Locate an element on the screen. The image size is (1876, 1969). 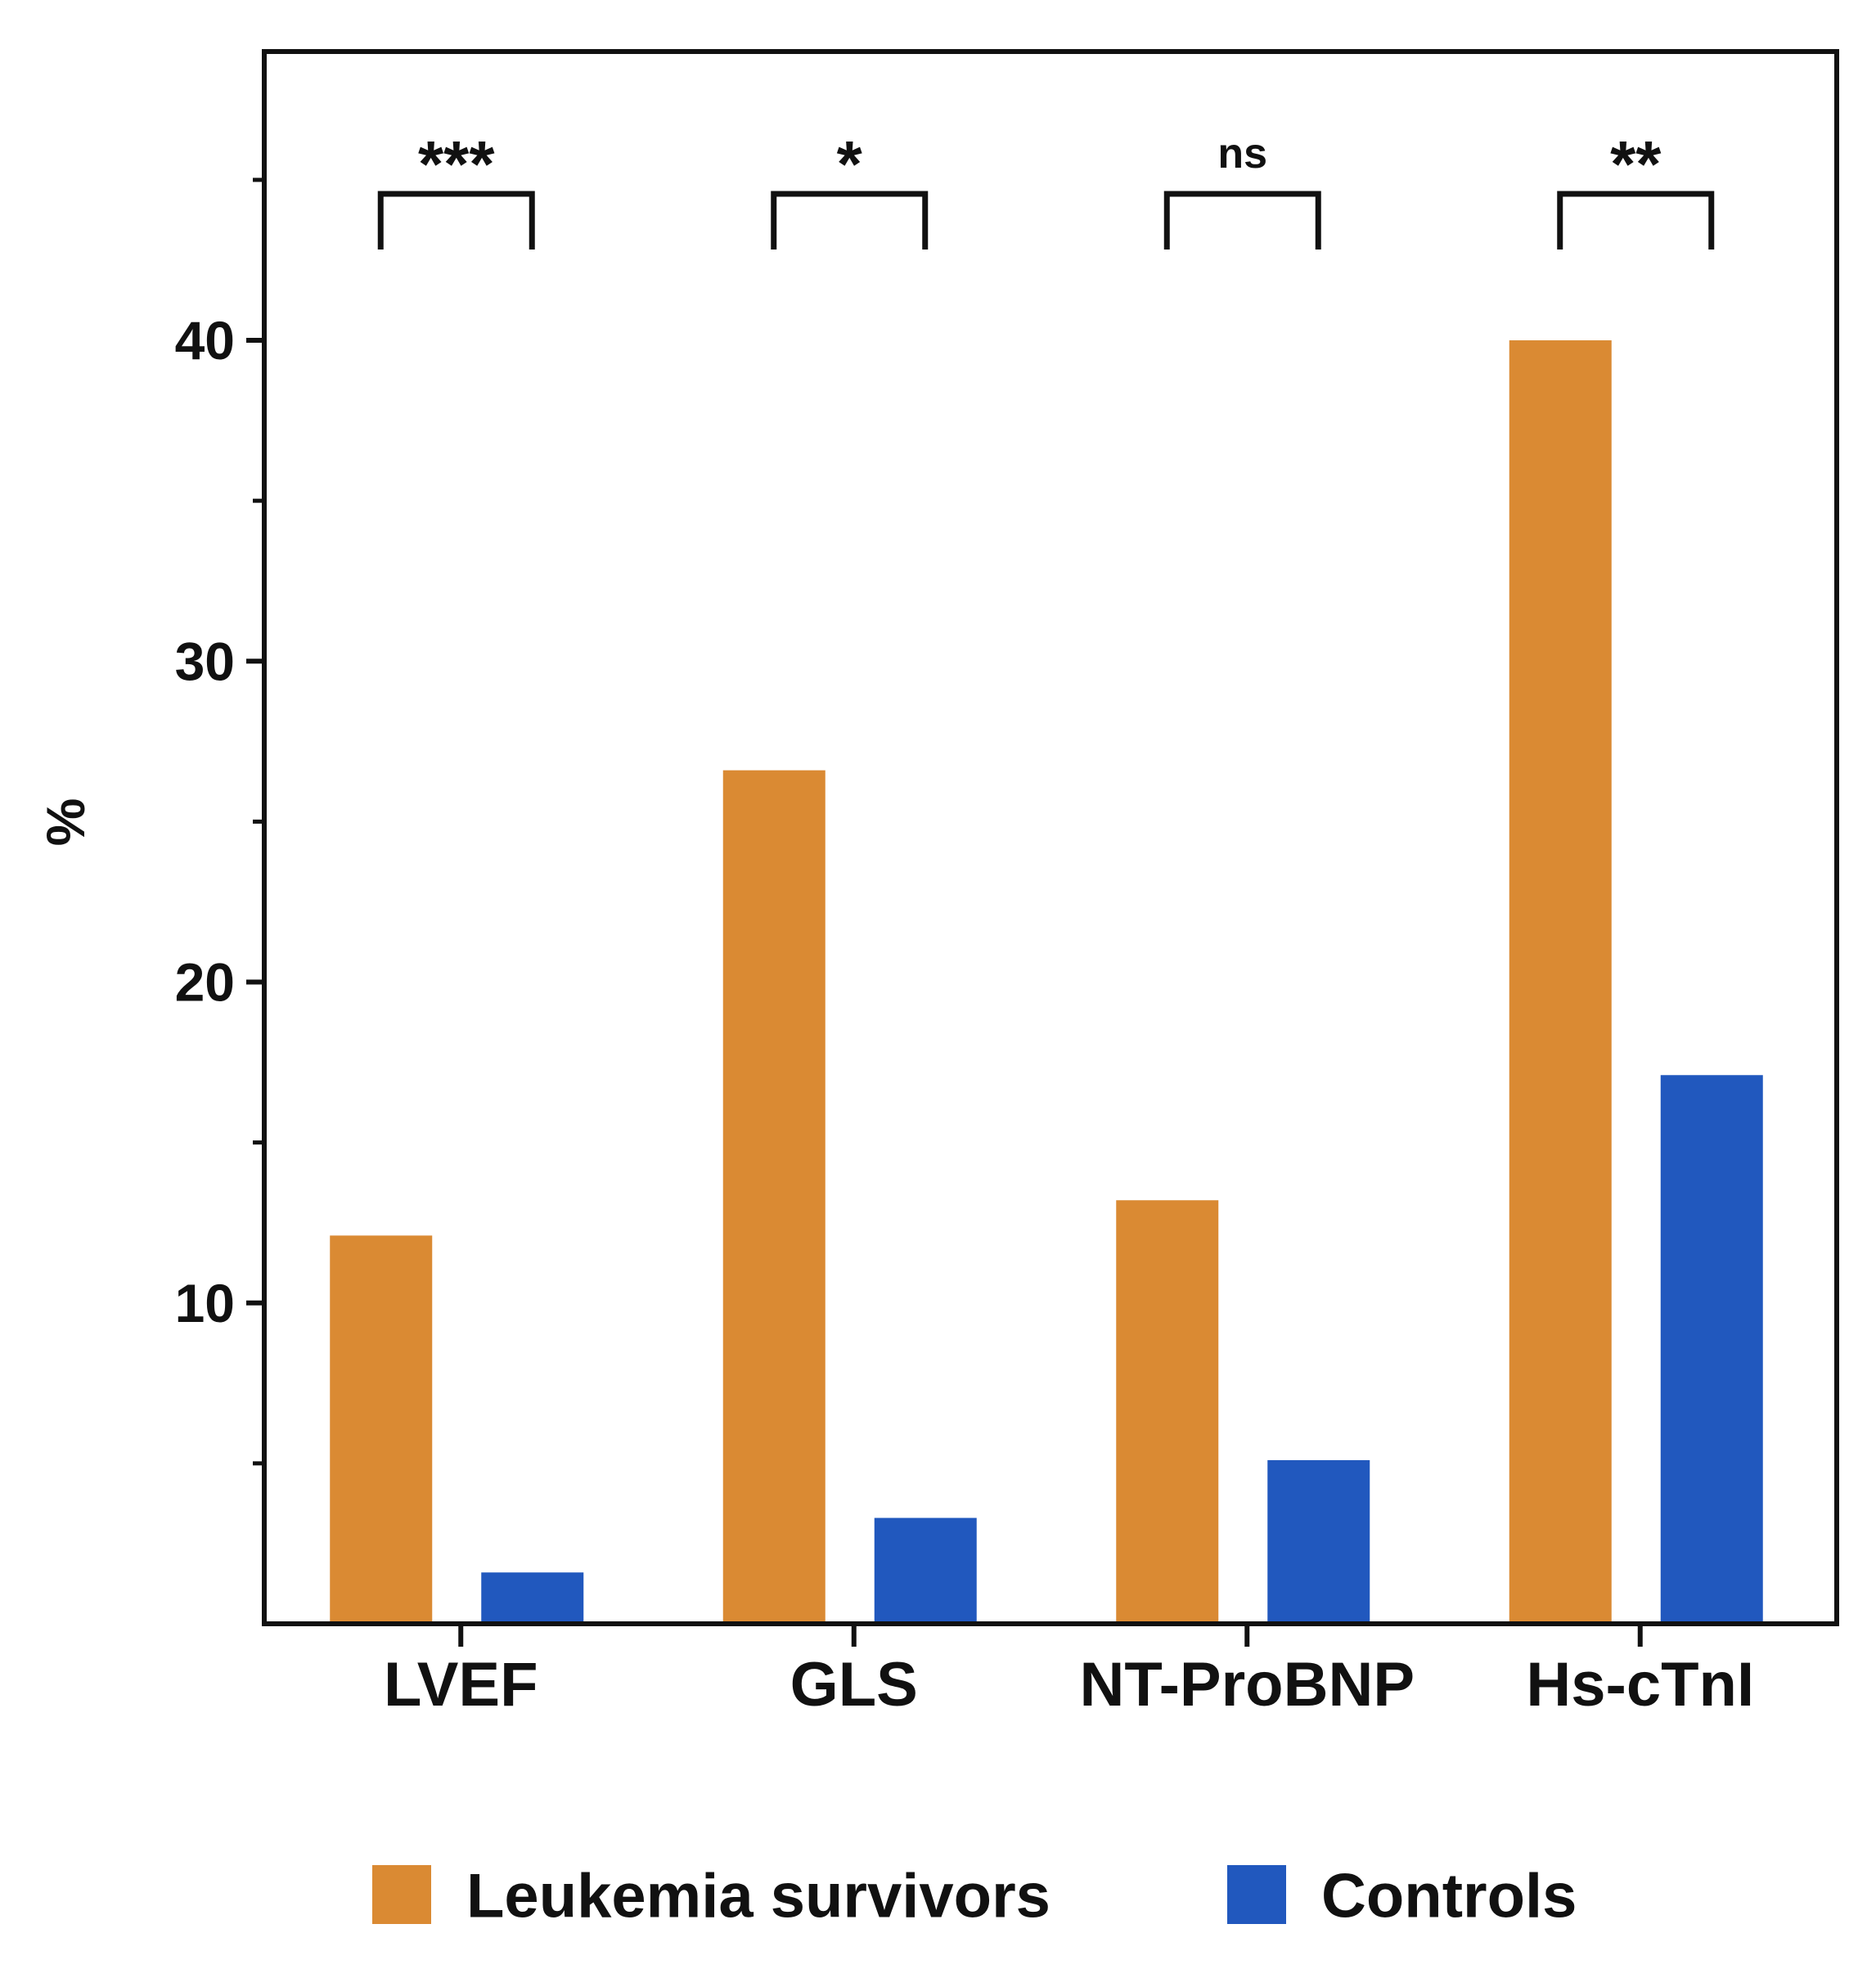
significance-label: ** is located at coordinates (1636, 164).